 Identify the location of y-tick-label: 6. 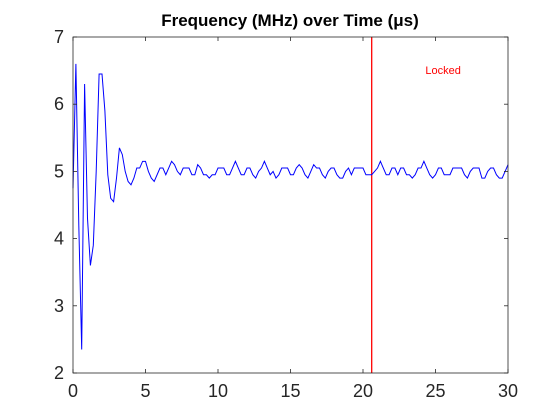
(59, 104).